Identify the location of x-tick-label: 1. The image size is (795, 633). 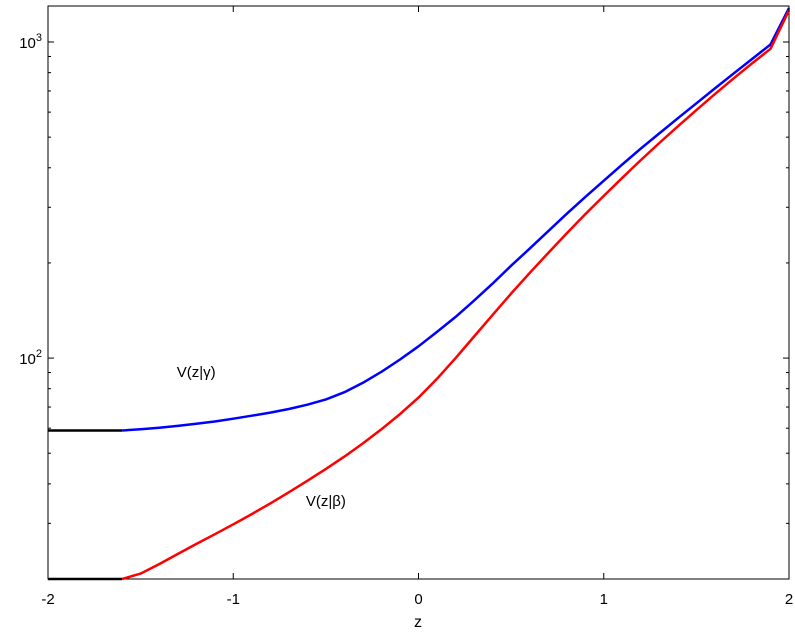
(604, 599).